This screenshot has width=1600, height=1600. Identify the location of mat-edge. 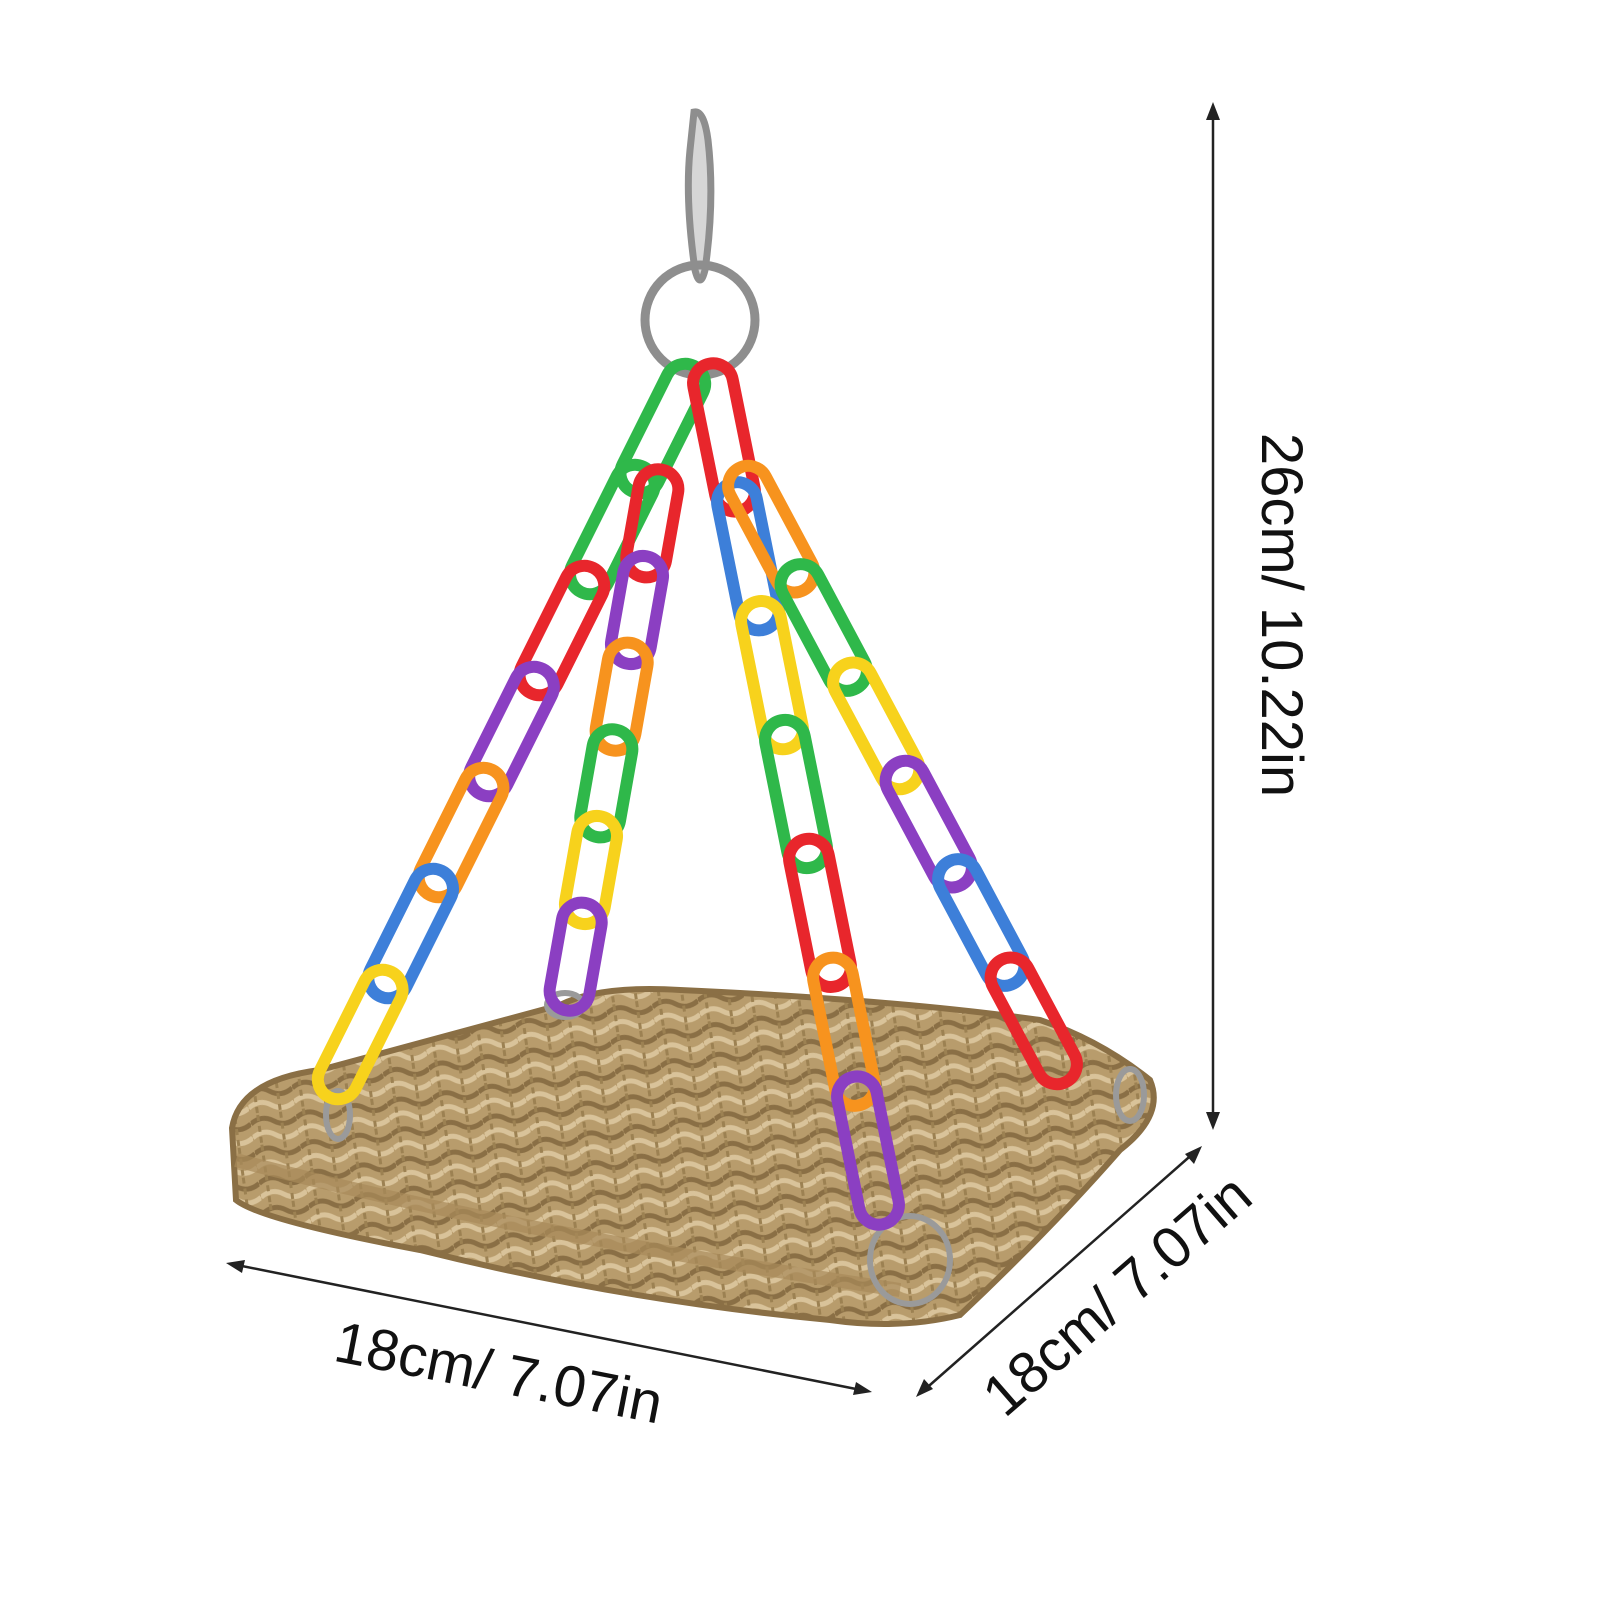
(568, 1225).